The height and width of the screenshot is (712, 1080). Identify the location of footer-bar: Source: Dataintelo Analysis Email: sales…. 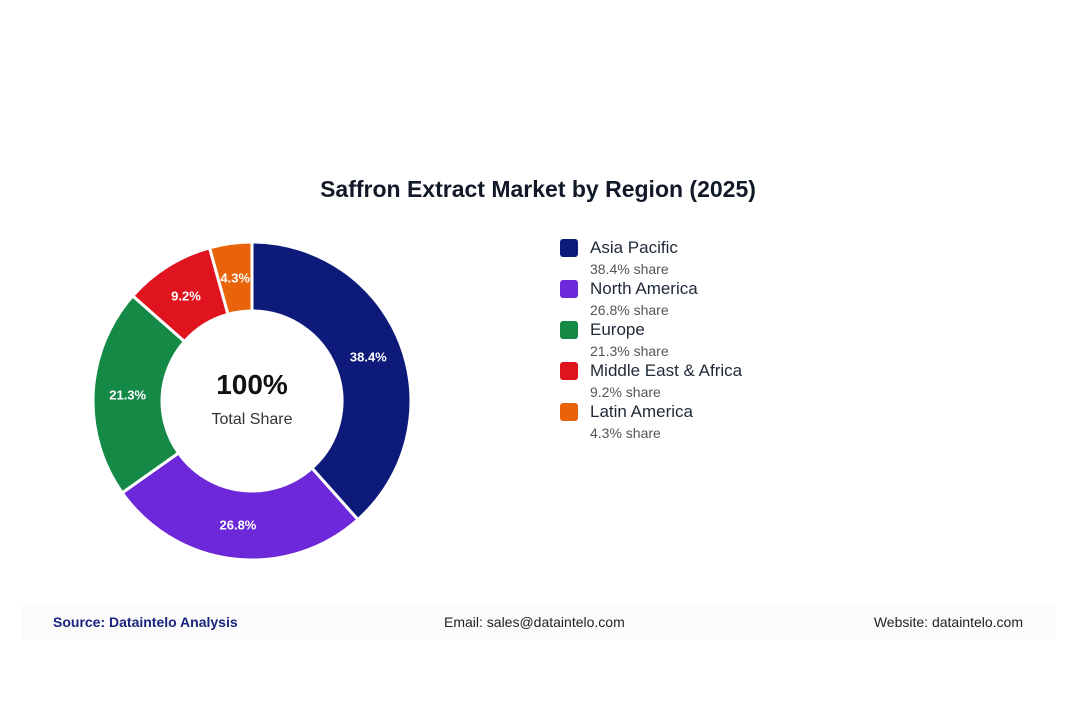
(539, 622).